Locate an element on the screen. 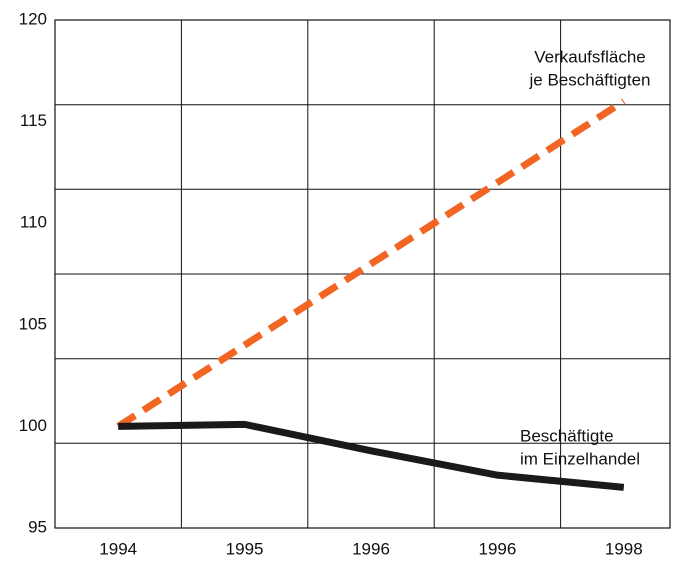 This screenshot has width=678, height=568. series-line is located at coordinates (371, 455).